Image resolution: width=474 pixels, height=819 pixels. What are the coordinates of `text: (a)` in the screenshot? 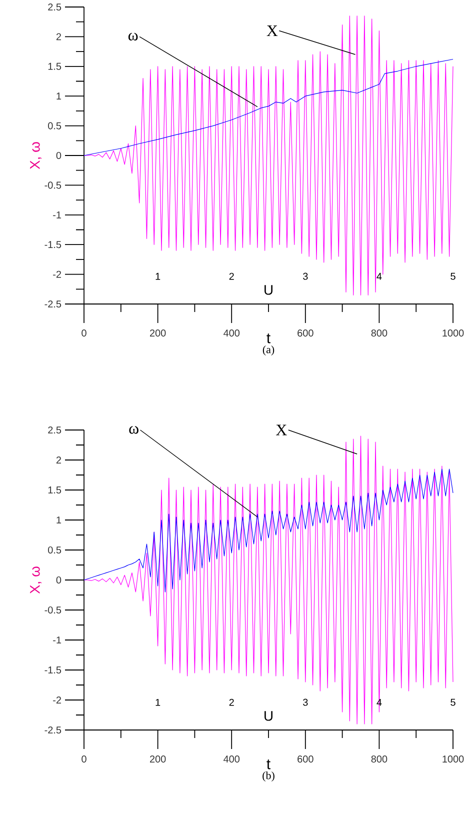 It's located at (268, 351).